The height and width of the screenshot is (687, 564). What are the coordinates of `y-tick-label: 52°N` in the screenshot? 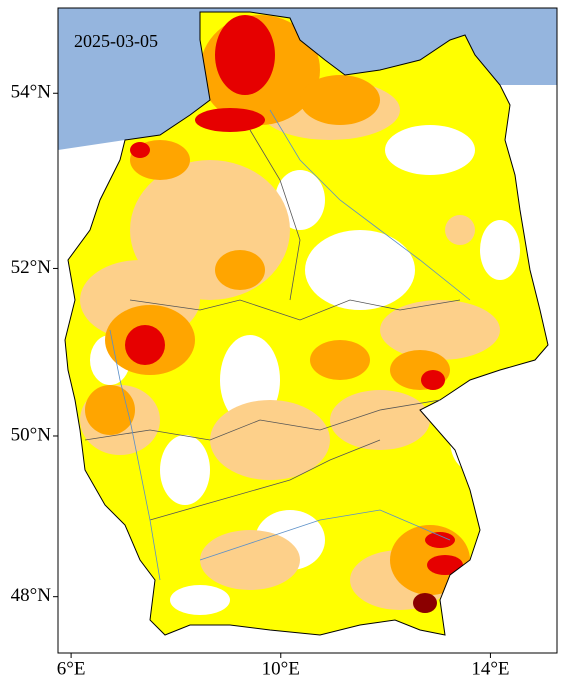 It's located at (31, 267).